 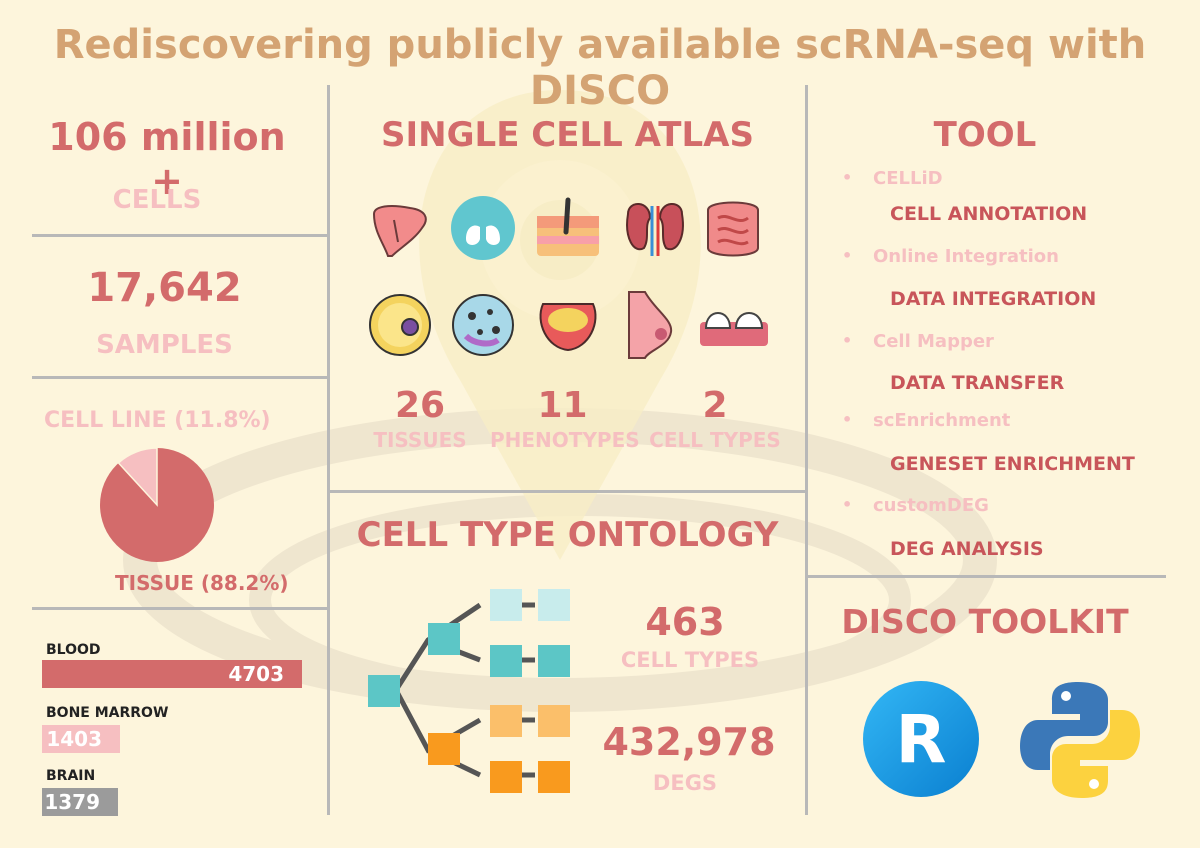 I want to click on bar-label-brain: BRAIN, so click(x=71, y=776).